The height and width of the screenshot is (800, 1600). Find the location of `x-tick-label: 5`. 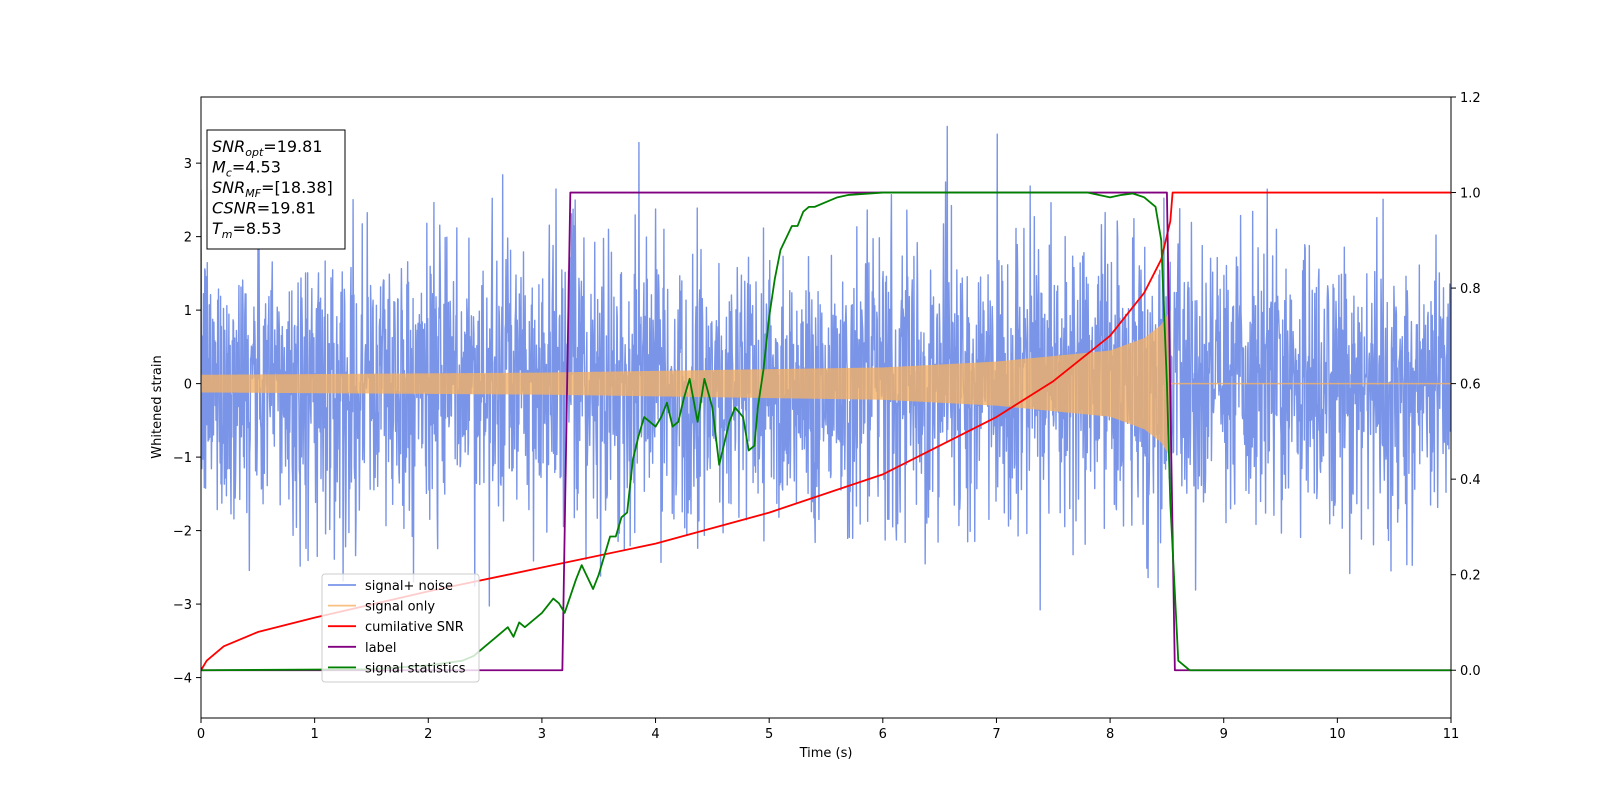

x-tick-label: 5 is located at coordinates (769, 734).